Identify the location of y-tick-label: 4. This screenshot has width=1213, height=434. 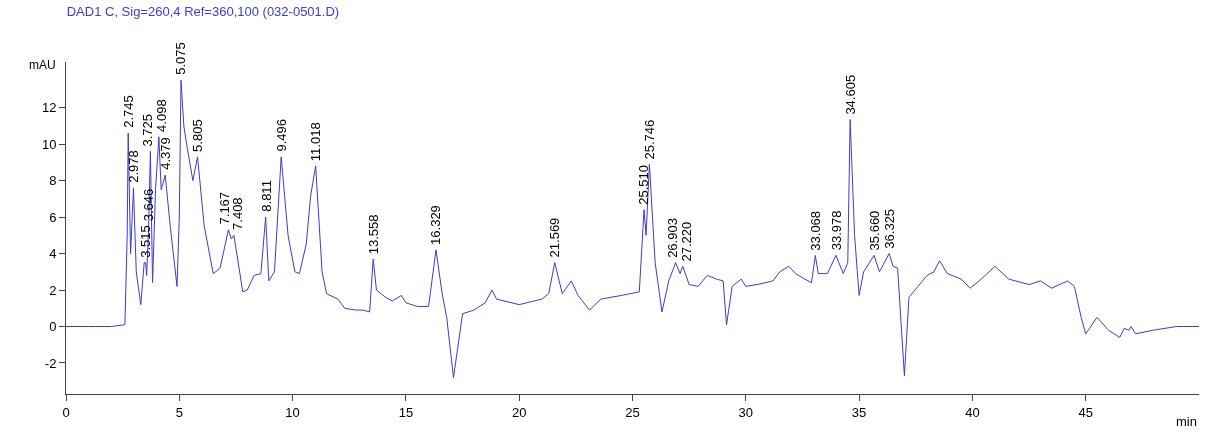
(53, 254).